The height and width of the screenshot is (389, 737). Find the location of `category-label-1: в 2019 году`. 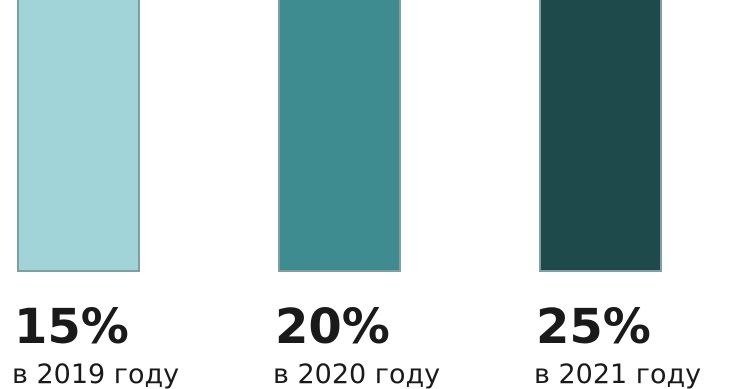

category-label-1: в 2019 году is located at coordinates (95, 374).